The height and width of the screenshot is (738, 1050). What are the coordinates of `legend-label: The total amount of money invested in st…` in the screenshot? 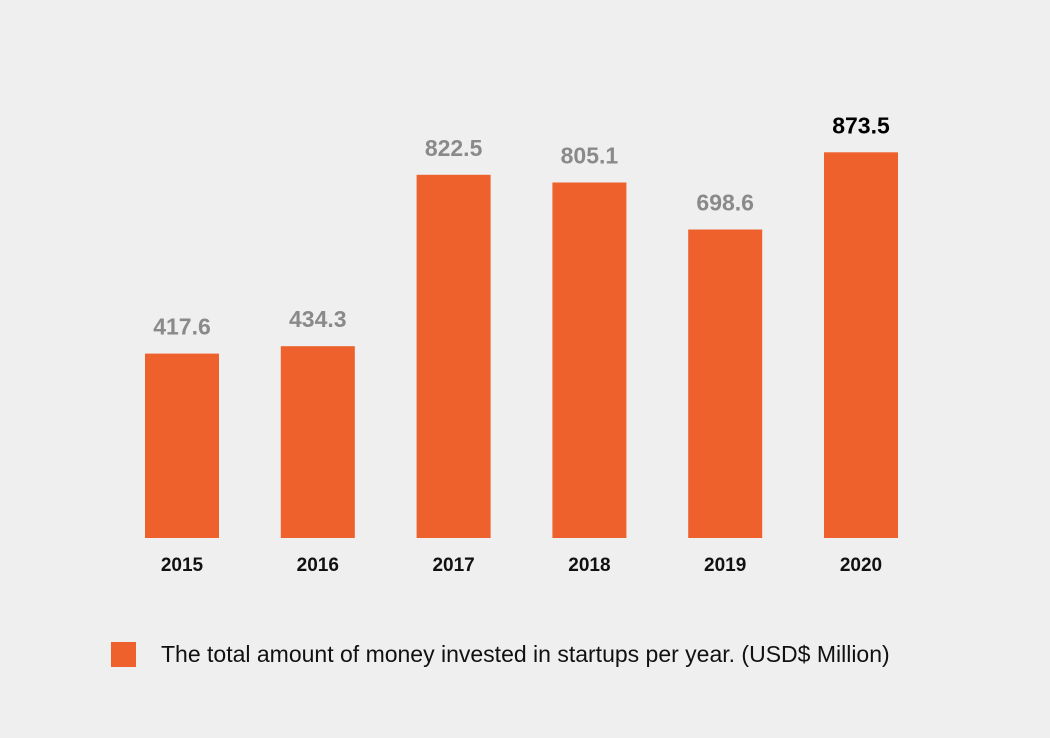 It's located at (525, 654).